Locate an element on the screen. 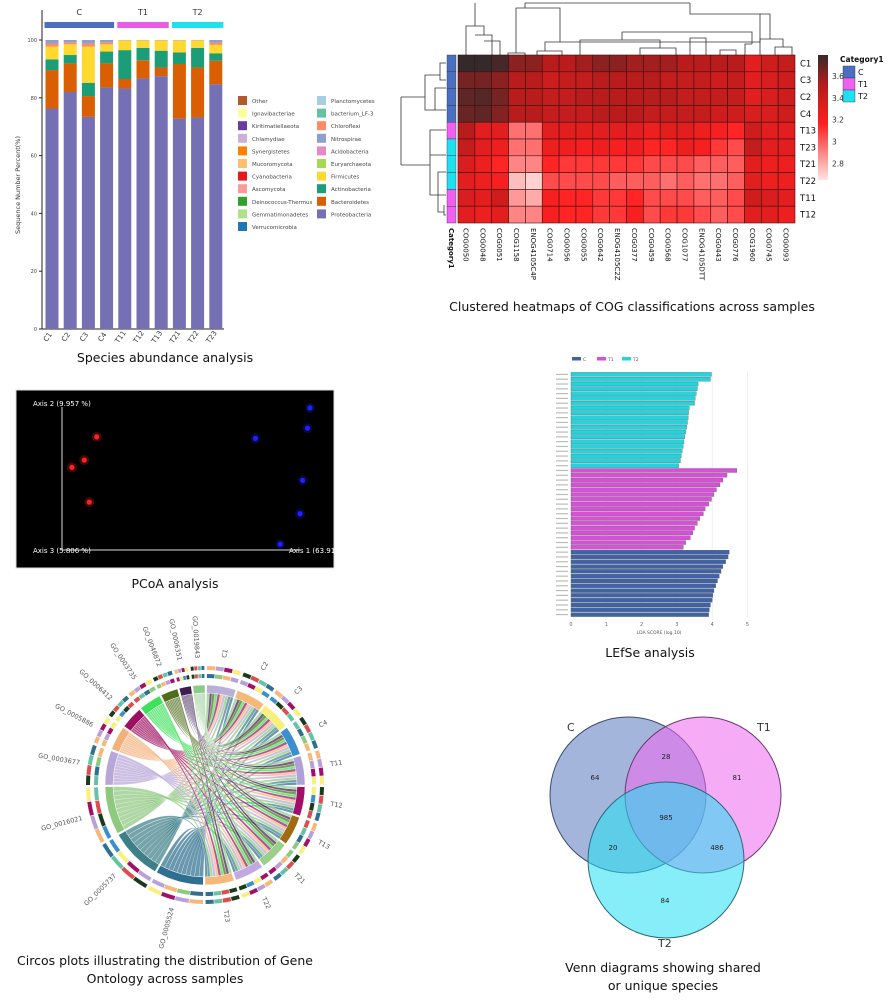 The width and height of the screenshot is (888, 1001). pcoa-background is located at coordinates (175, 479).